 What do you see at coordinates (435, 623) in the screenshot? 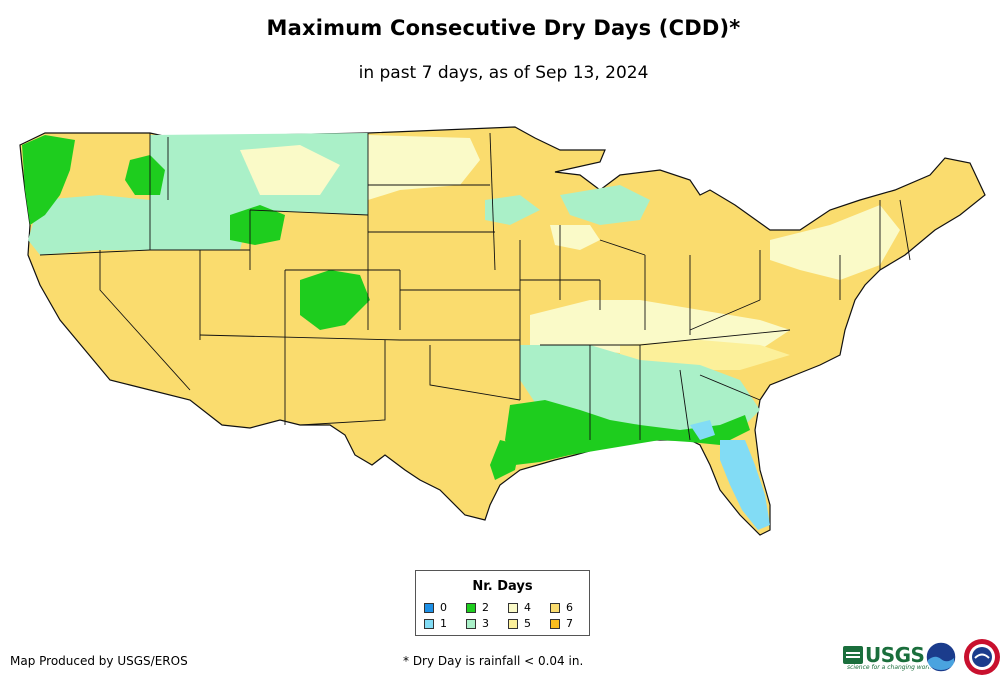
I see `legend-item: 1` at bounding box center [435, 623].